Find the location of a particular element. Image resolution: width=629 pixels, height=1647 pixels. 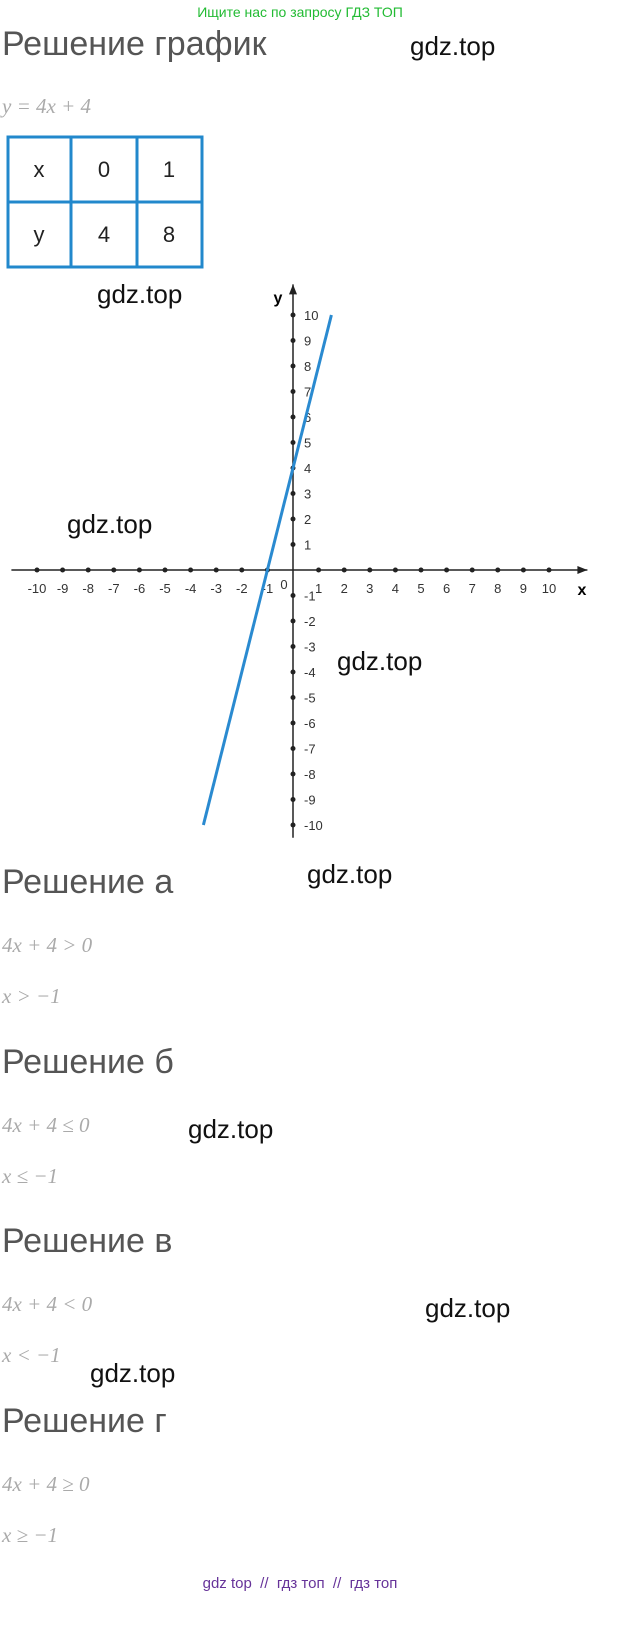

table-cell: x is located at coordinates (39, 169).